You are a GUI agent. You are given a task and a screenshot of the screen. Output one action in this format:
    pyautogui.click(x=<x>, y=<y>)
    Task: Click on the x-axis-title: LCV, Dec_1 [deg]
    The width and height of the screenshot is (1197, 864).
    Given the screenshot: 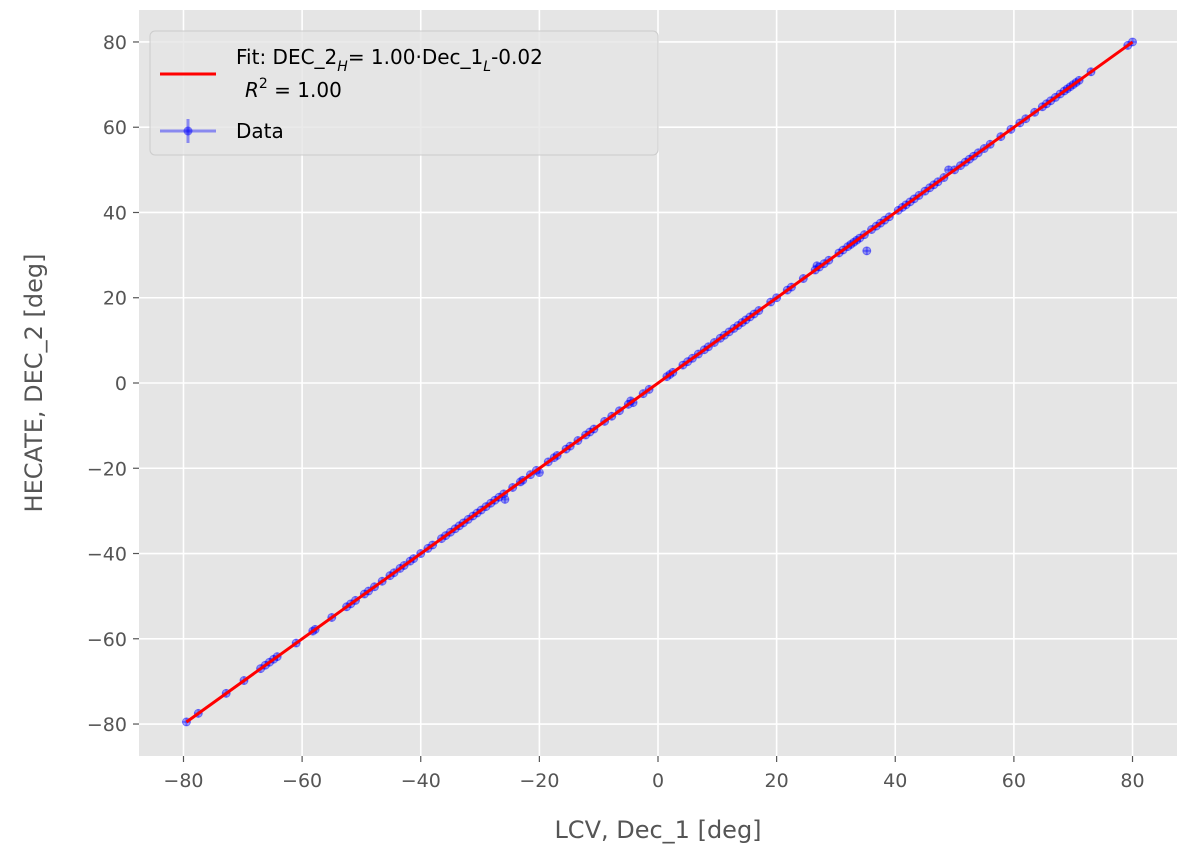 What is the action you would take?
    pyautogui.click(x=657, y=830)
    